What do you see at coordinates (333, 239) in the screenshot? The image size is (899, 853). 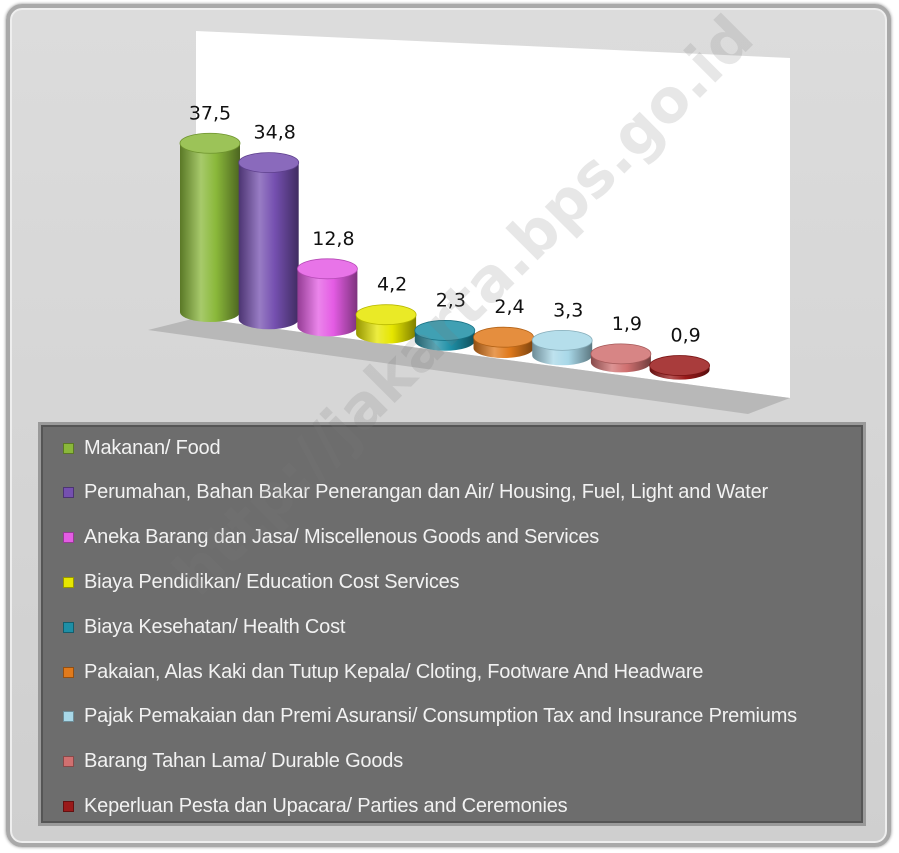 I see `data-label: 12,8` at bounding box center [333, 239].